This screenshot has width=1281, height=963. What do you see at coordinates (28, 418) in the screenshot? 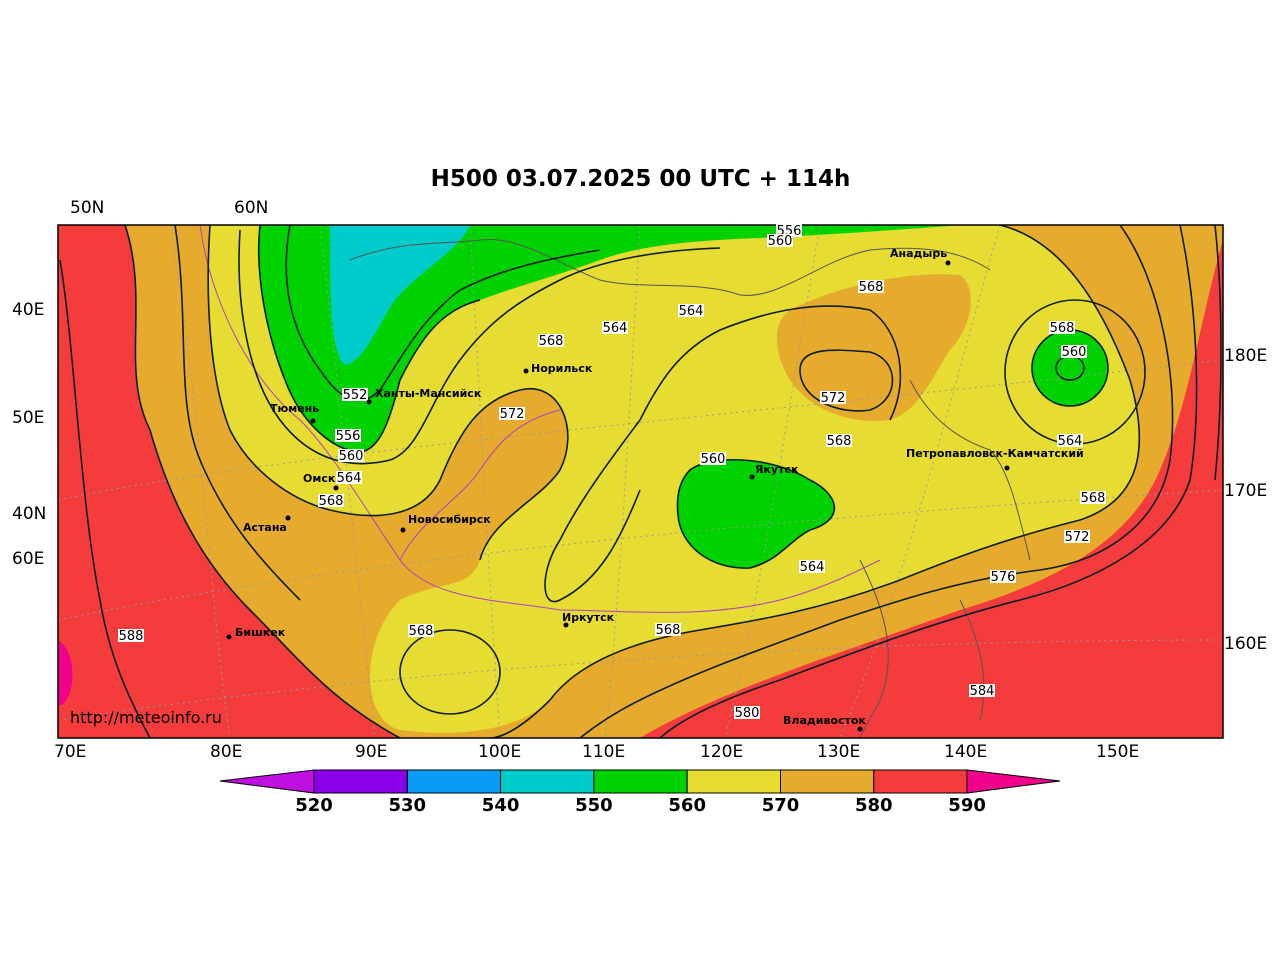
I see `lon-label-left-50e: 50E` at bounding box center [28, 418].